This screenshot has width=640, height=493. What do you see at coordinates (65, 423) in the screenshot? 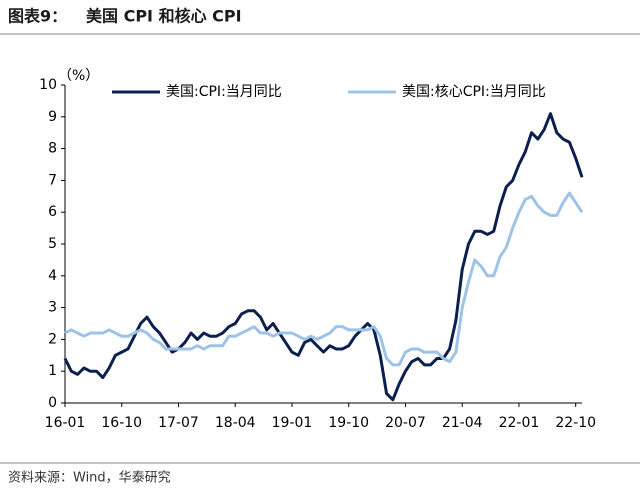
I see `x-tick-label: 16-01` at bounding box center [65, 423].